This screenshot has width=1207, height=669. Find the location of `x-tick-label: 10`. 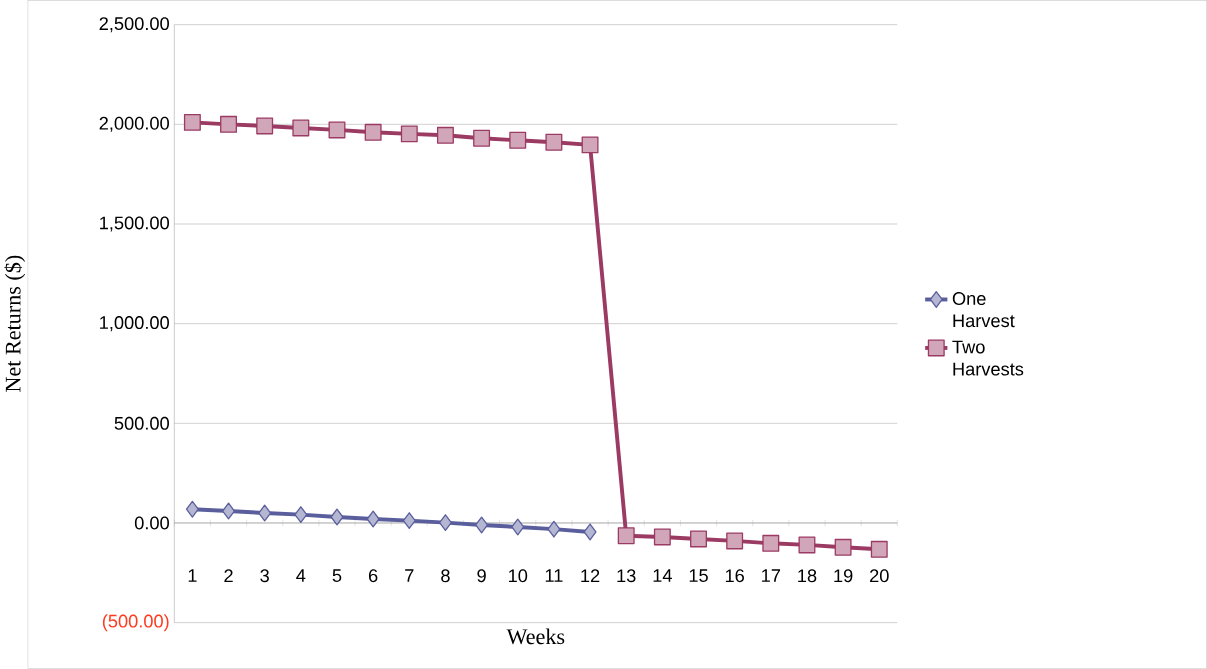

x-tick-label: 10 is located at coordinates (518, 576).